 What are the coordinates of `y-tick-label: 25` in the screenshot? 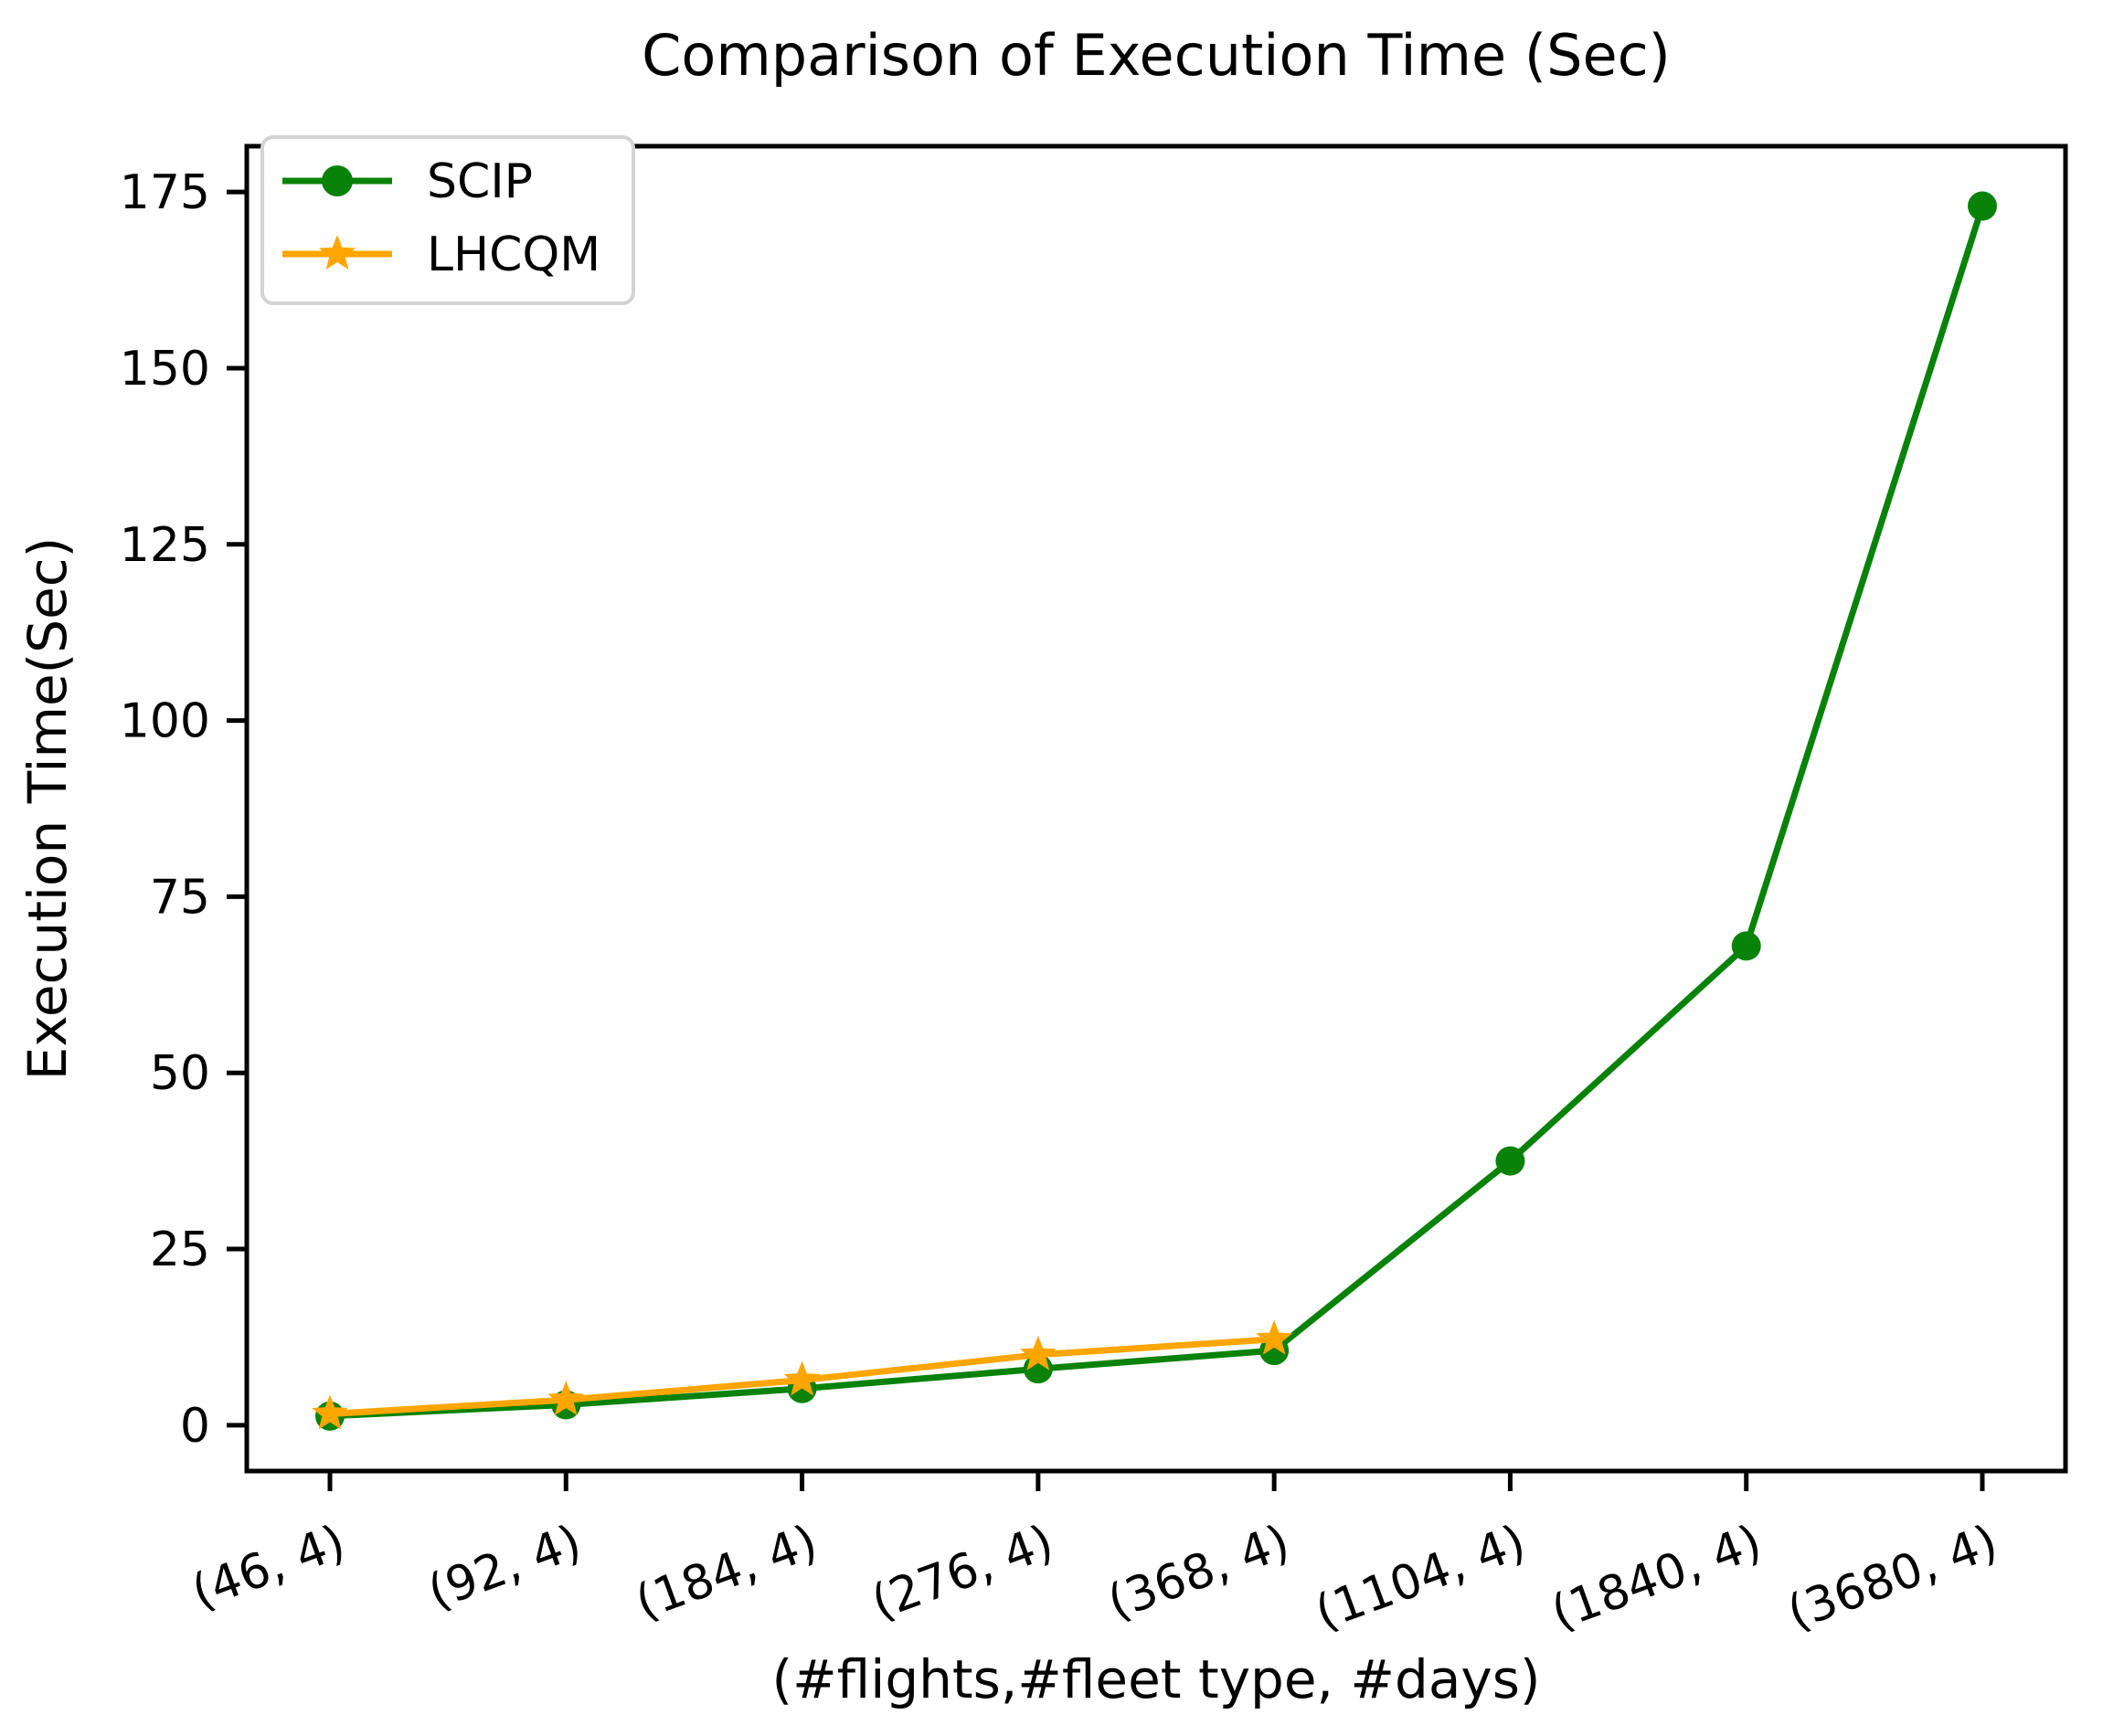 It's located at (180, 1250).